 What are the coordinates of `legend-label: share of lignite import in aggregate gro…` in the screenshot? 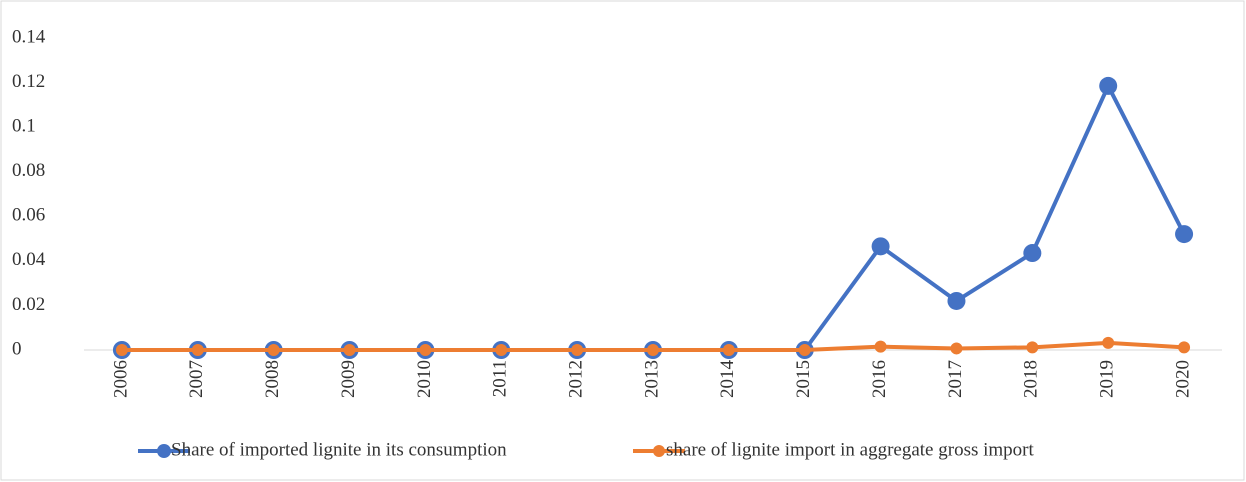 It's located at (850, 449).